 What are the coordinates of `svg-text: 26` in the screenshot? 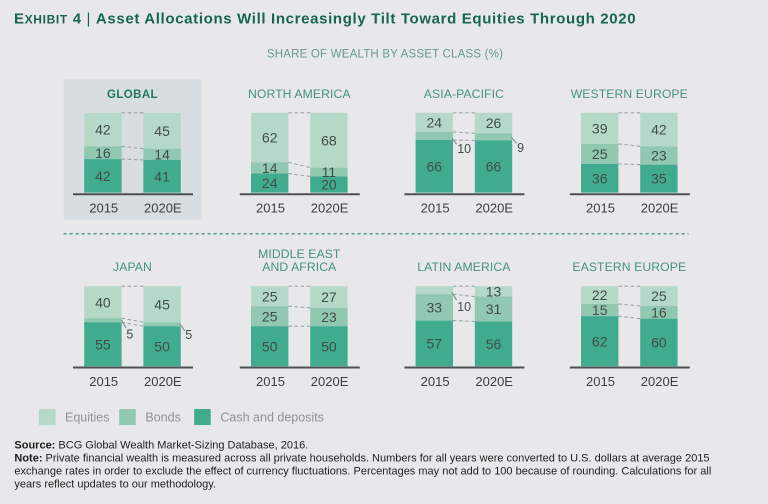 It's located at (494, 123).